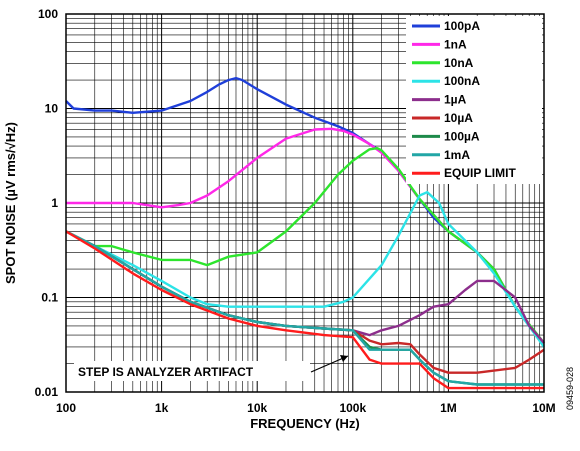  What do you see at coordinates (344, 358) in the screenshot?
I see `annotation-arrow-head` at bounding box center [344, 358].